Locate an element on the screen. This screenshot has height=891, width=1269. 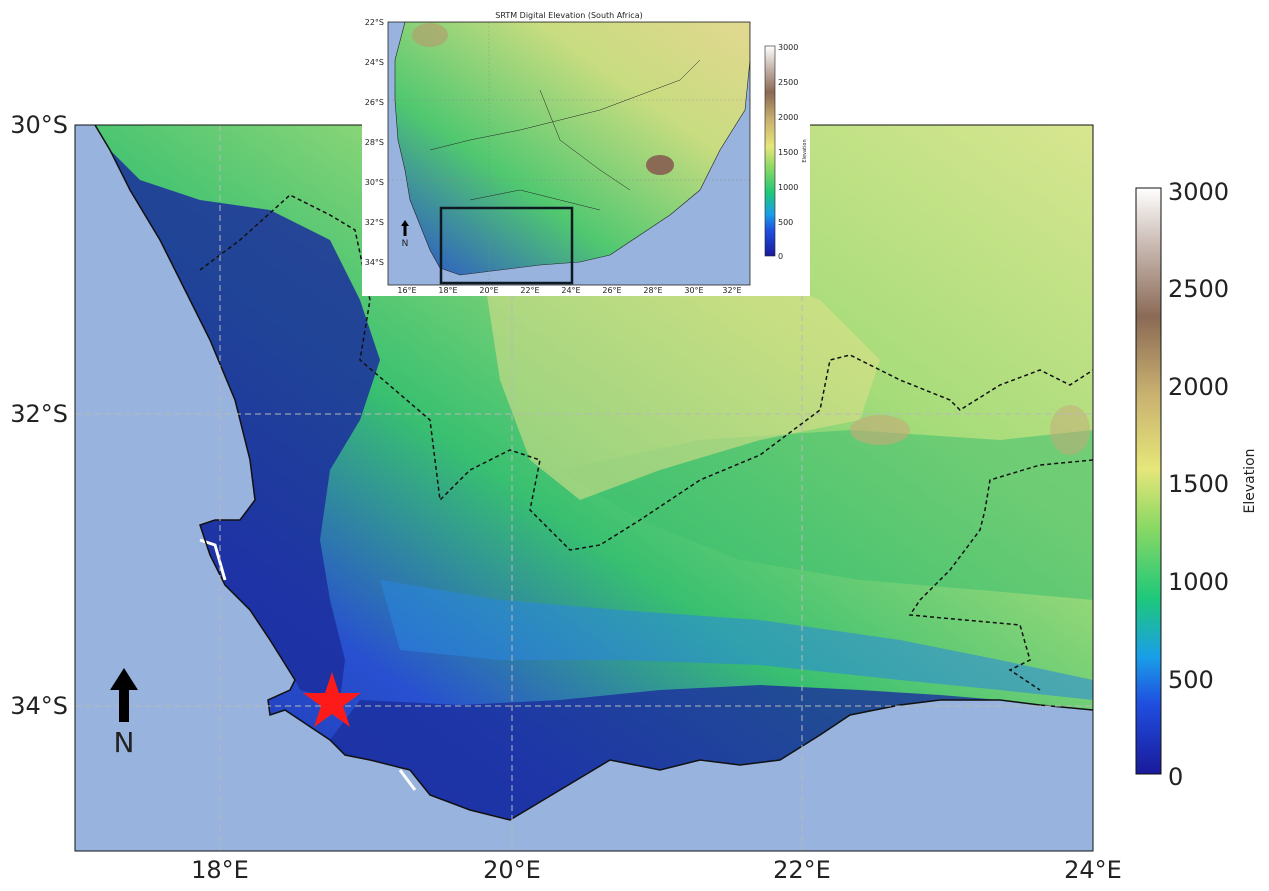
inset-north-arrow: N is located at coordinates (405, 234).